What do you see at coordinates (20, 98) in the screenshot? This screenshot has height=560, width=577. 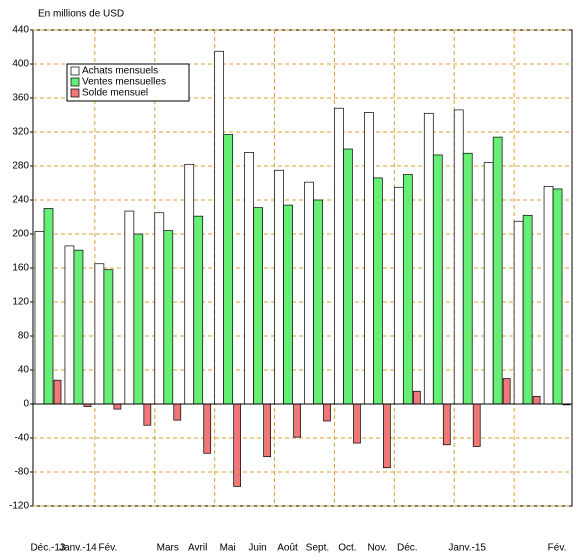 I see `y-tick-label: 360` at bounding box center [20, 98].